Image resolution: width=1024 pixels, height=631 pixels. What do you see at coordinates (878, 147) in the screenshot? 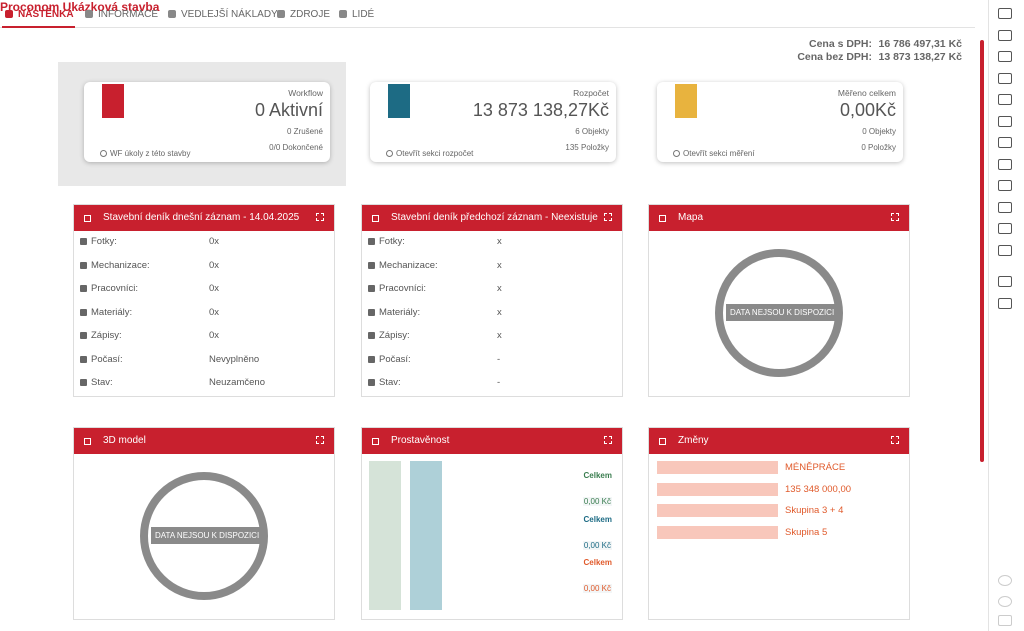
I see `card-line: 0 Položky` at bounding box center [878, 147].